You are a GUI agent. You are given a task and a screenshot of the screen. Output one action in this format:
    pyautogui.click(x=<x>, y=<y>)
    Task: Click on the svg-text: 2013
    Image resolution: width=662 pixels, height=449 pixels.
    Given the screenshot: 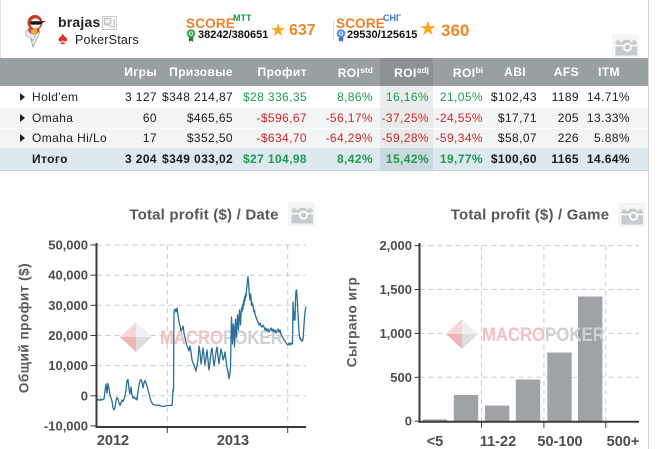 What is the action you would take?
    pyautogui.click(x=233, y=441)
    